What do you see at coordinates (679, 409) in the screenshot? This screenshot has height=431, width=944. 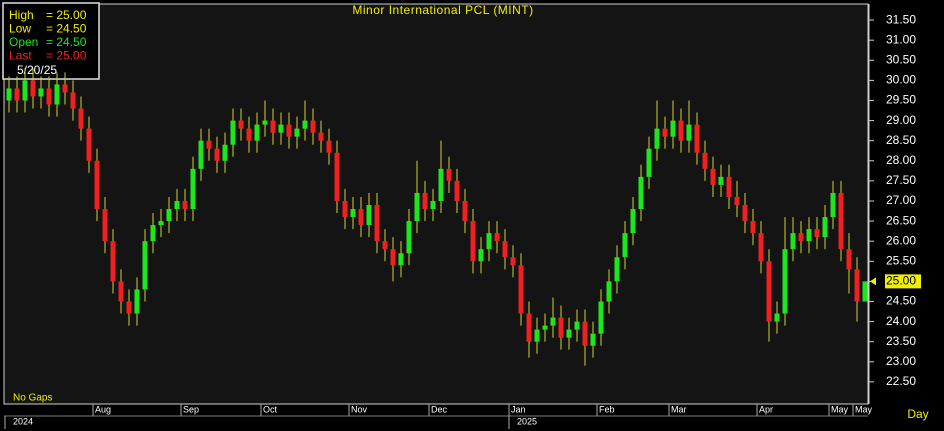 I see `x-tick-label: Mar` at bounding box center [679, 409].